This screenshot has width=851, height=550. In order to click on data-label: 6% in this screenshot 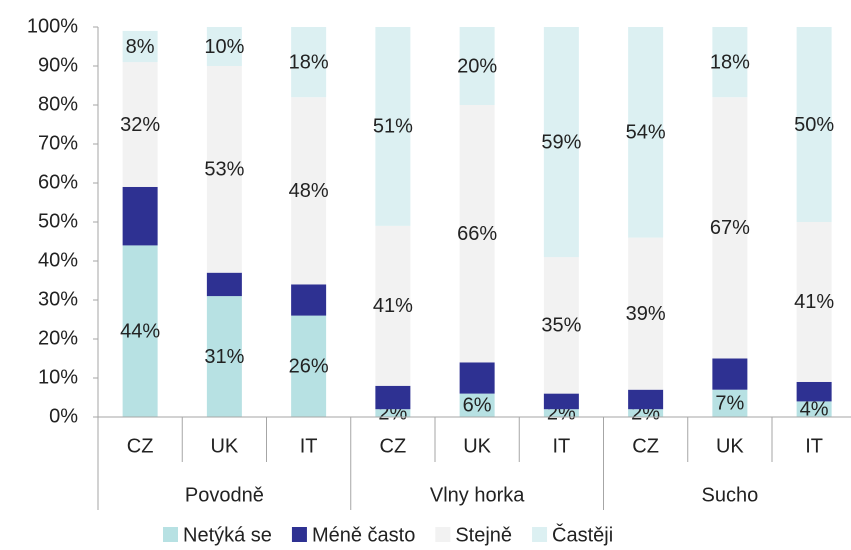, I will do `click(477, 406)`.